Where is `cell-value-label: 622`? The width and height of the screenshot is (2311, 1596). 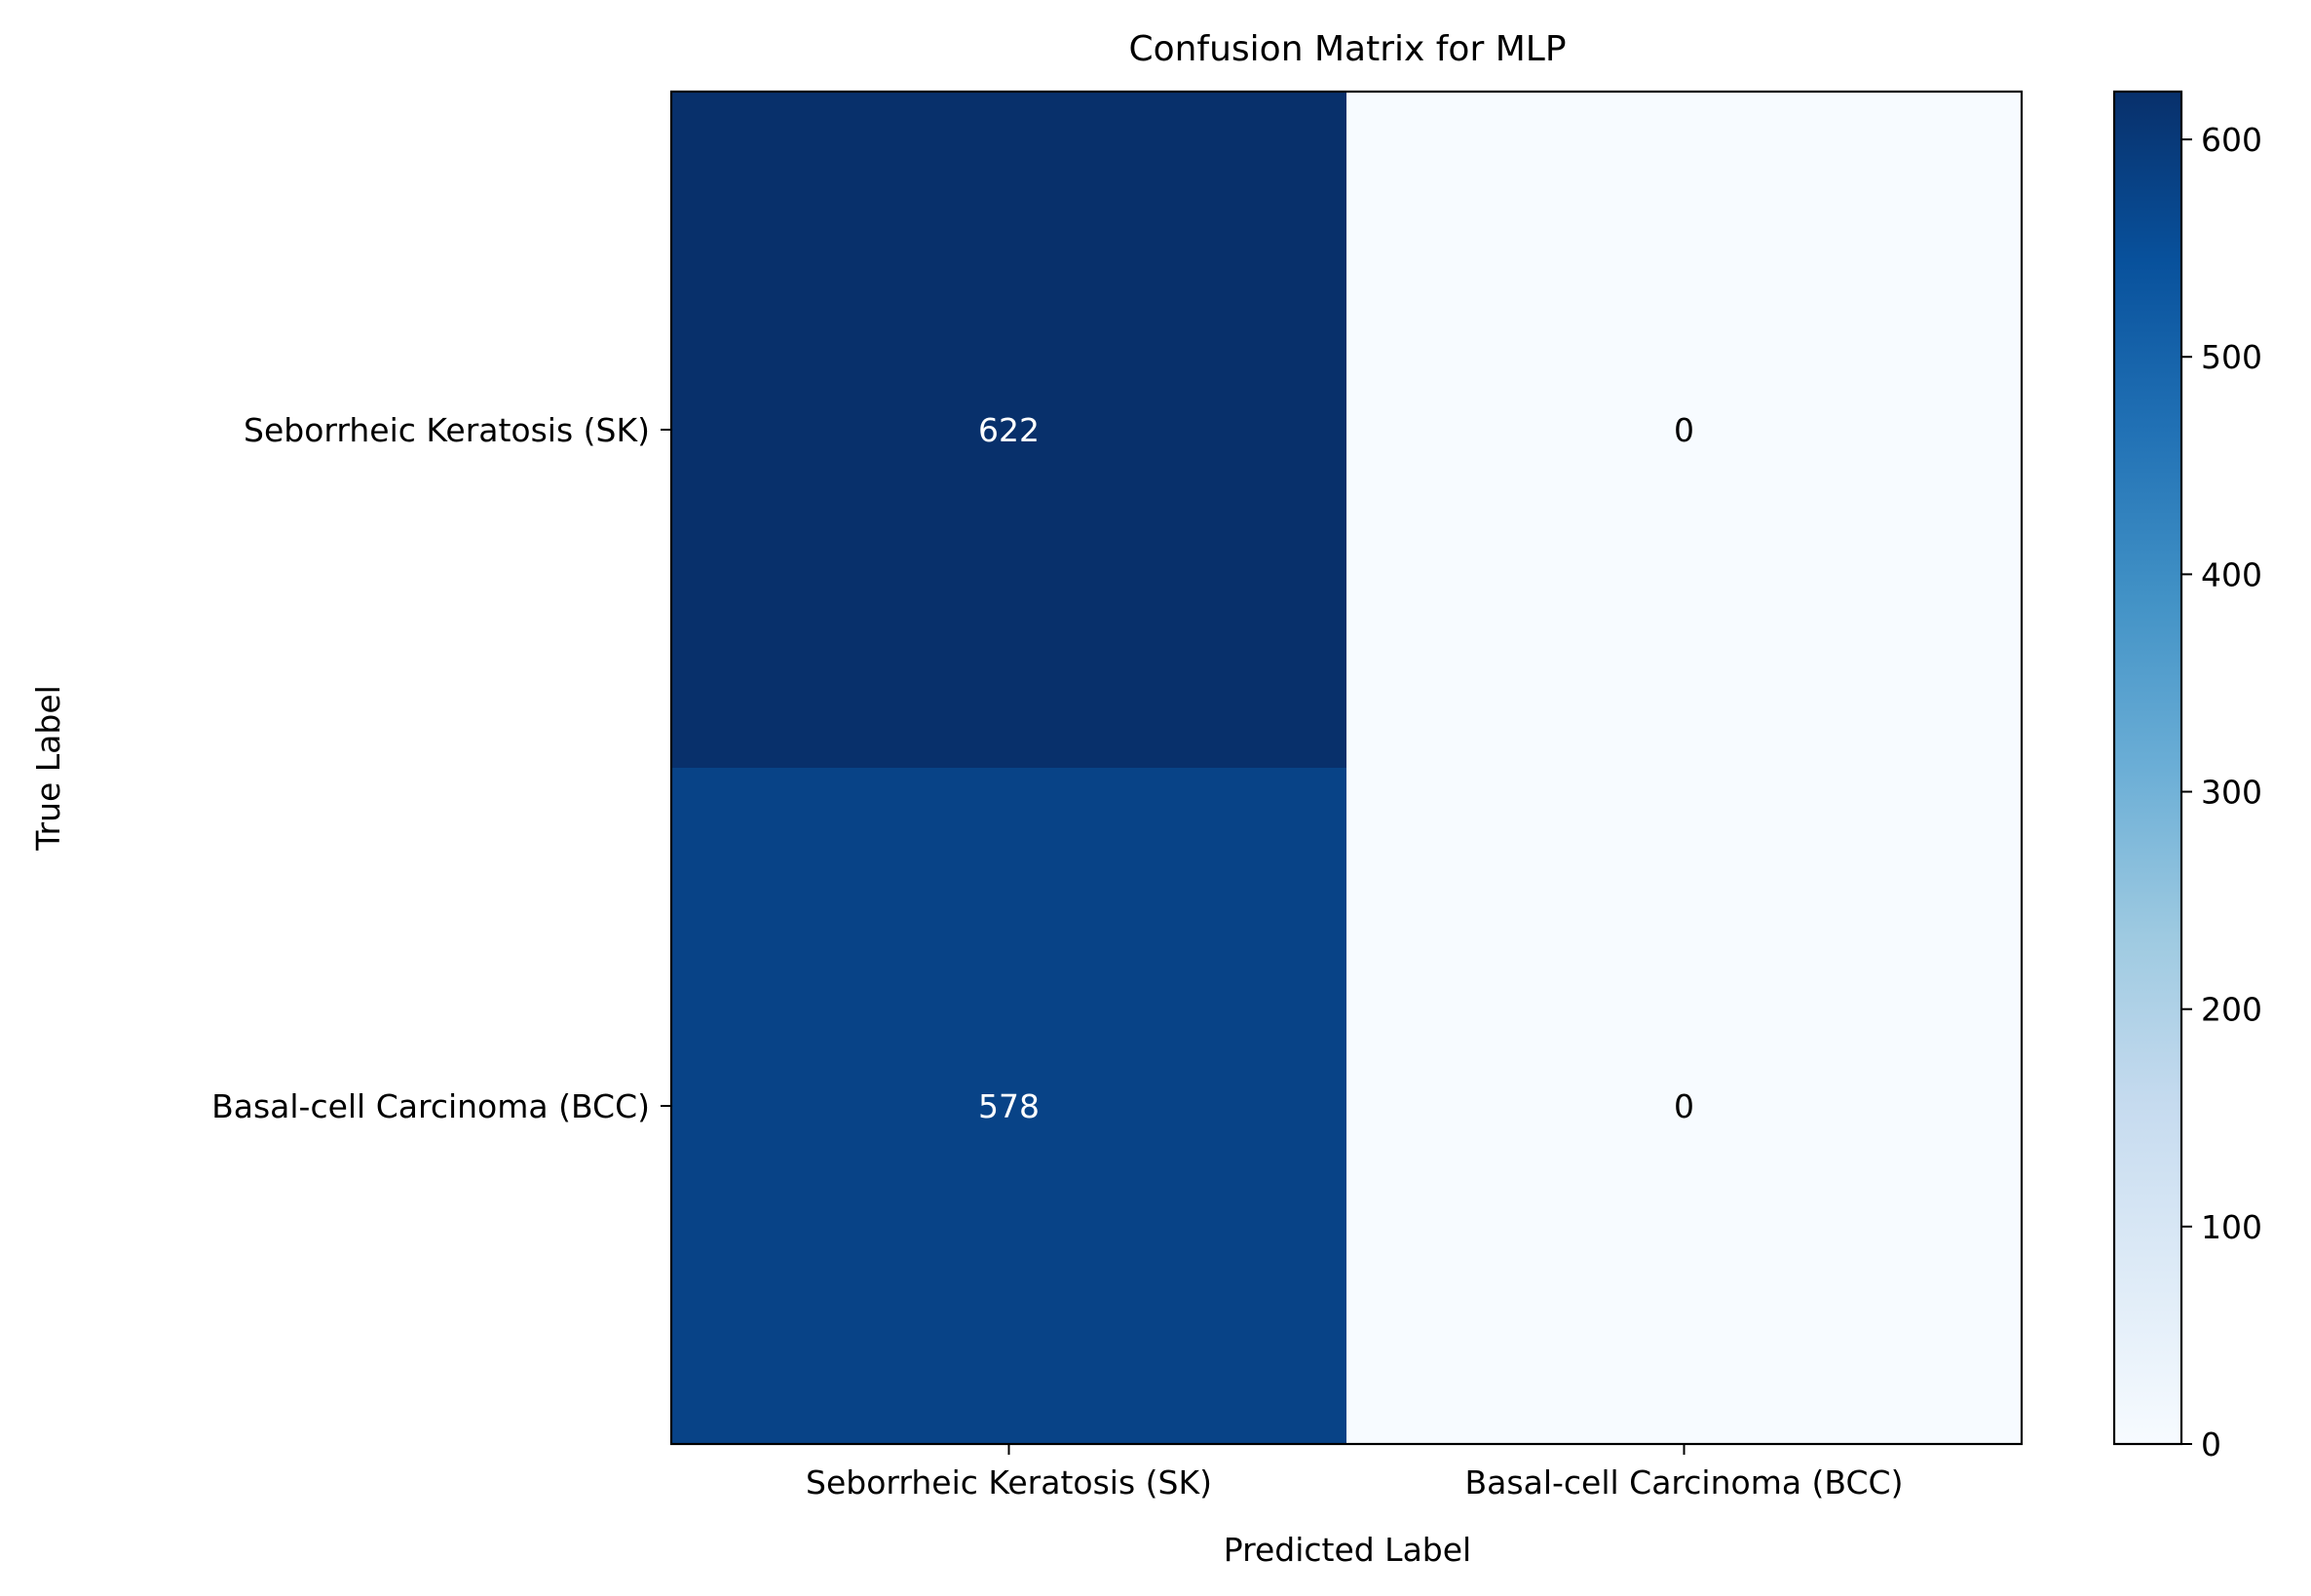
cell-value-label: 622 is located at coordinates (1009, 430).